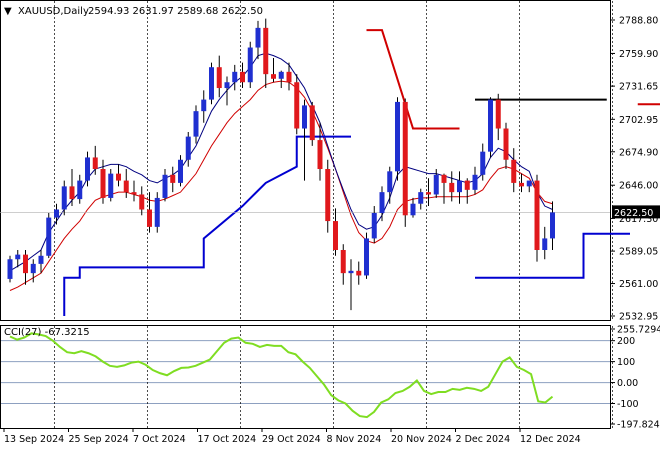 This screenshot has height=450, width=660. Describe the element at coordinates (638, 284) in the screenshot. I see `price-tick-label: 2561.00` at that location.